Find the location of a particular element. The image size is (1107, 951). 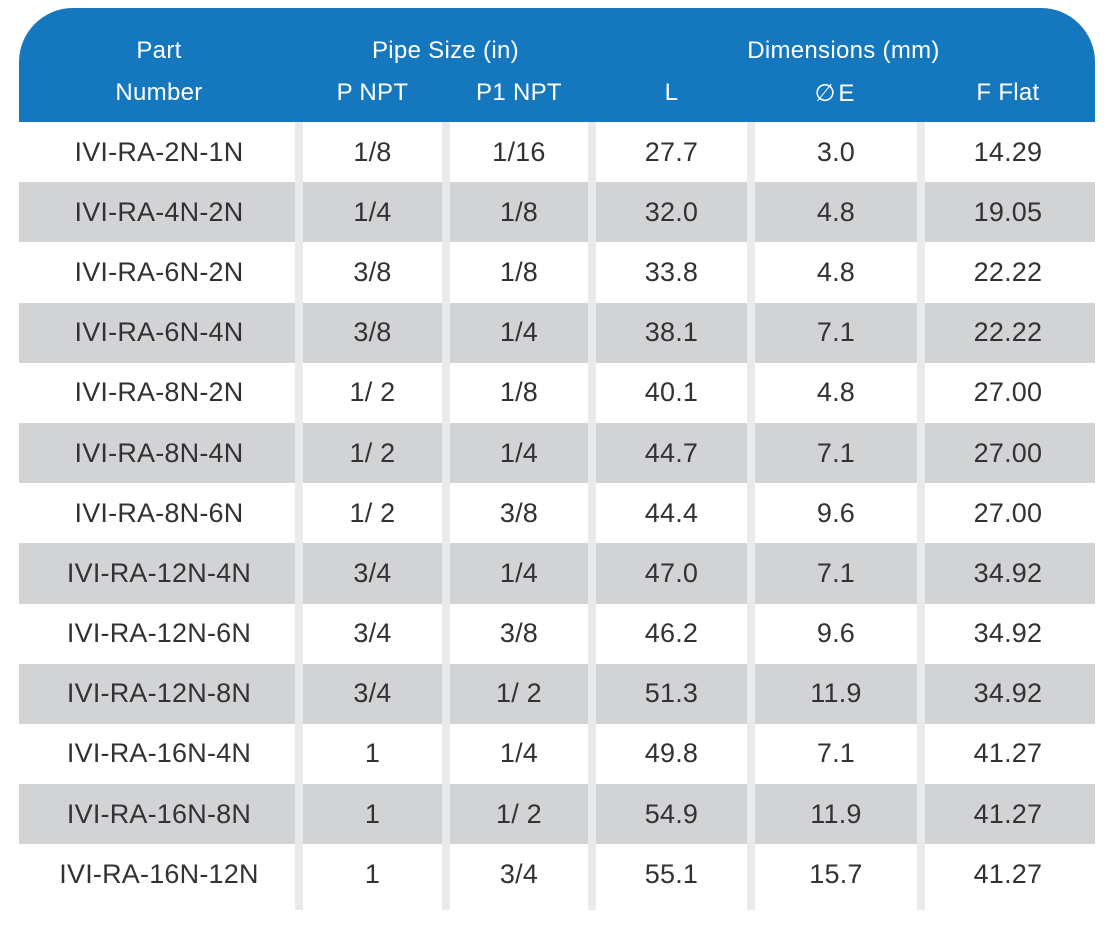

cell-part: IVI-RA-16N-8N is located at coordinates (159, 813).